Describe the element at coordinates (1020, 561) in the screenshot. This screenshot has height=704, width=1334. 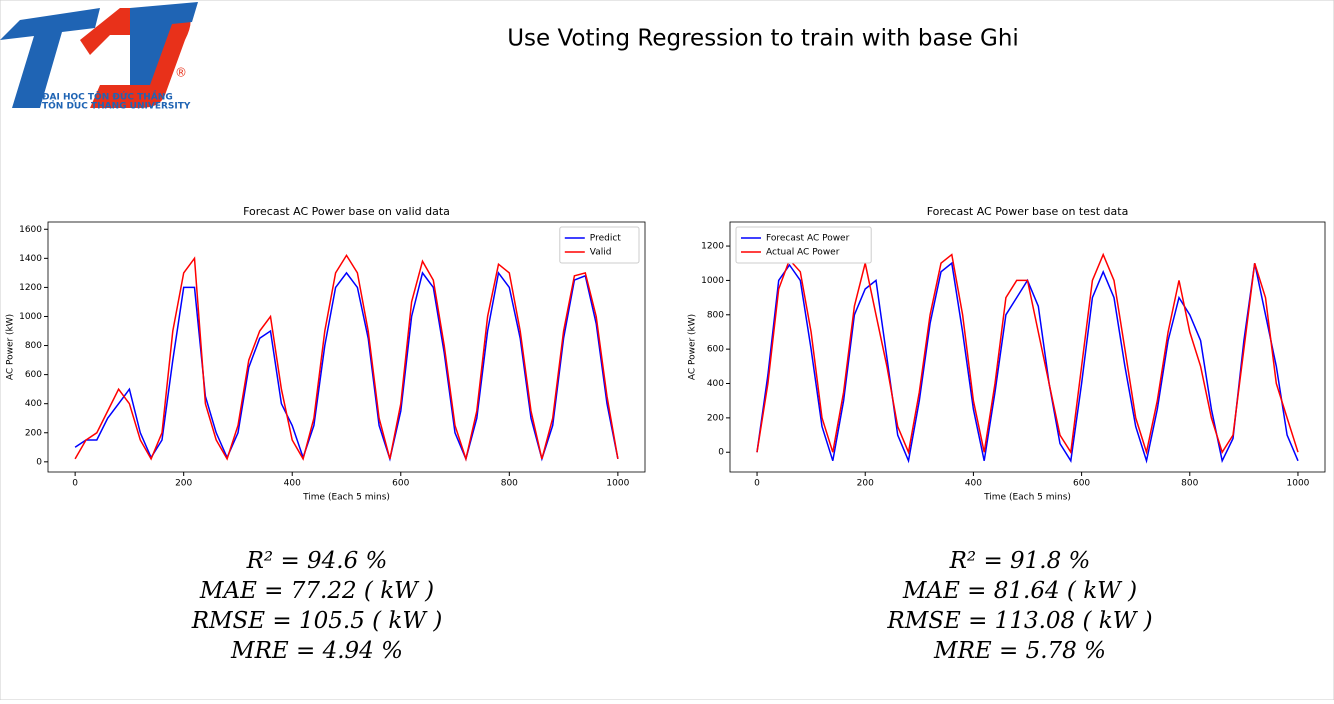
I see `metric: R² = 91.8 %` at that location.